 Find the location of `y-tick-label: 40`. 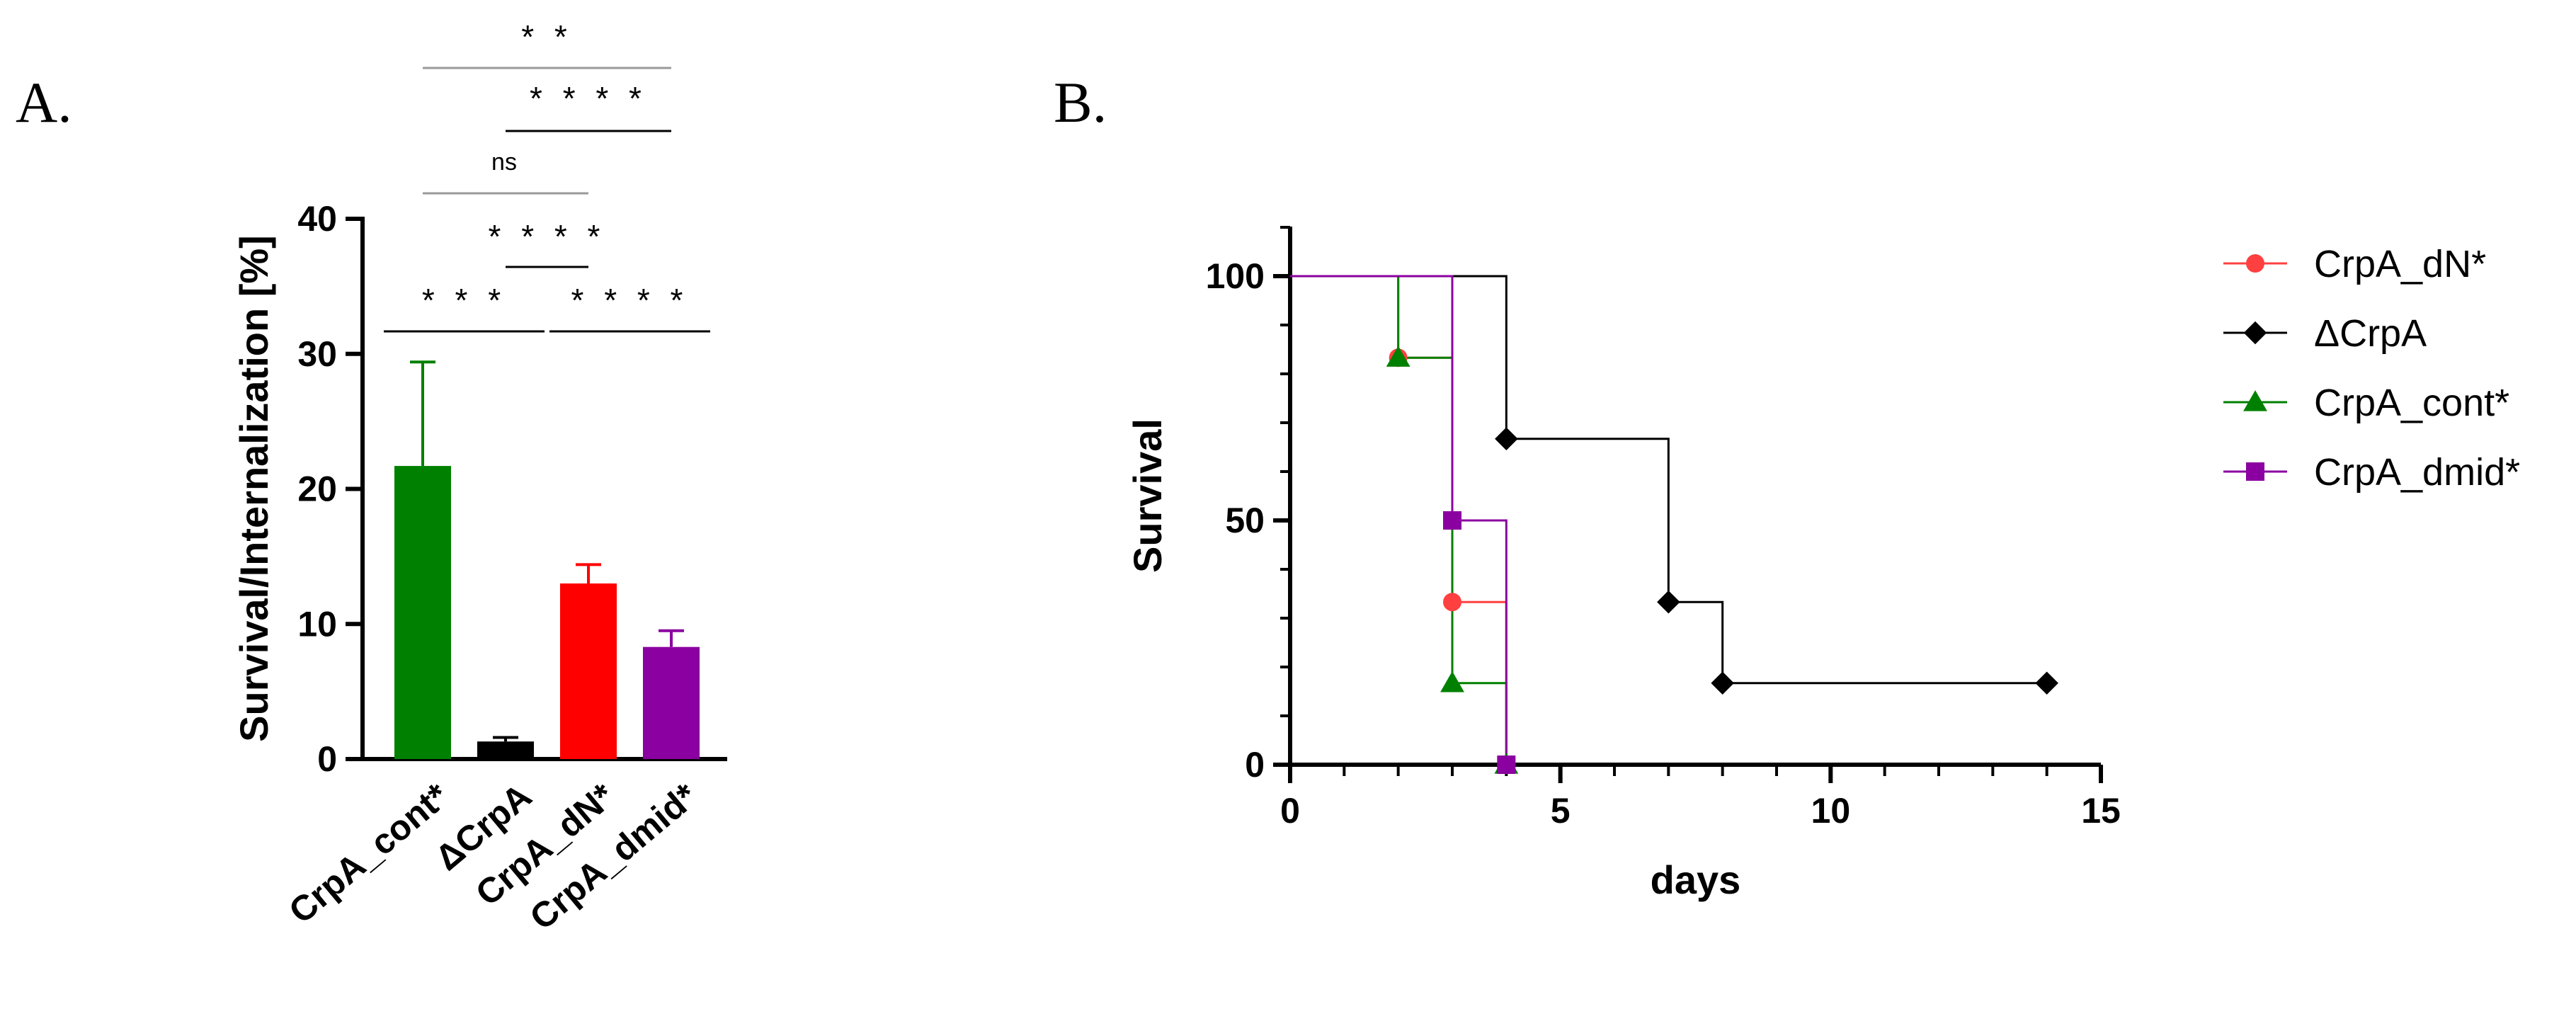

y-tick-label: 40 is located at coordinates (317, 219).